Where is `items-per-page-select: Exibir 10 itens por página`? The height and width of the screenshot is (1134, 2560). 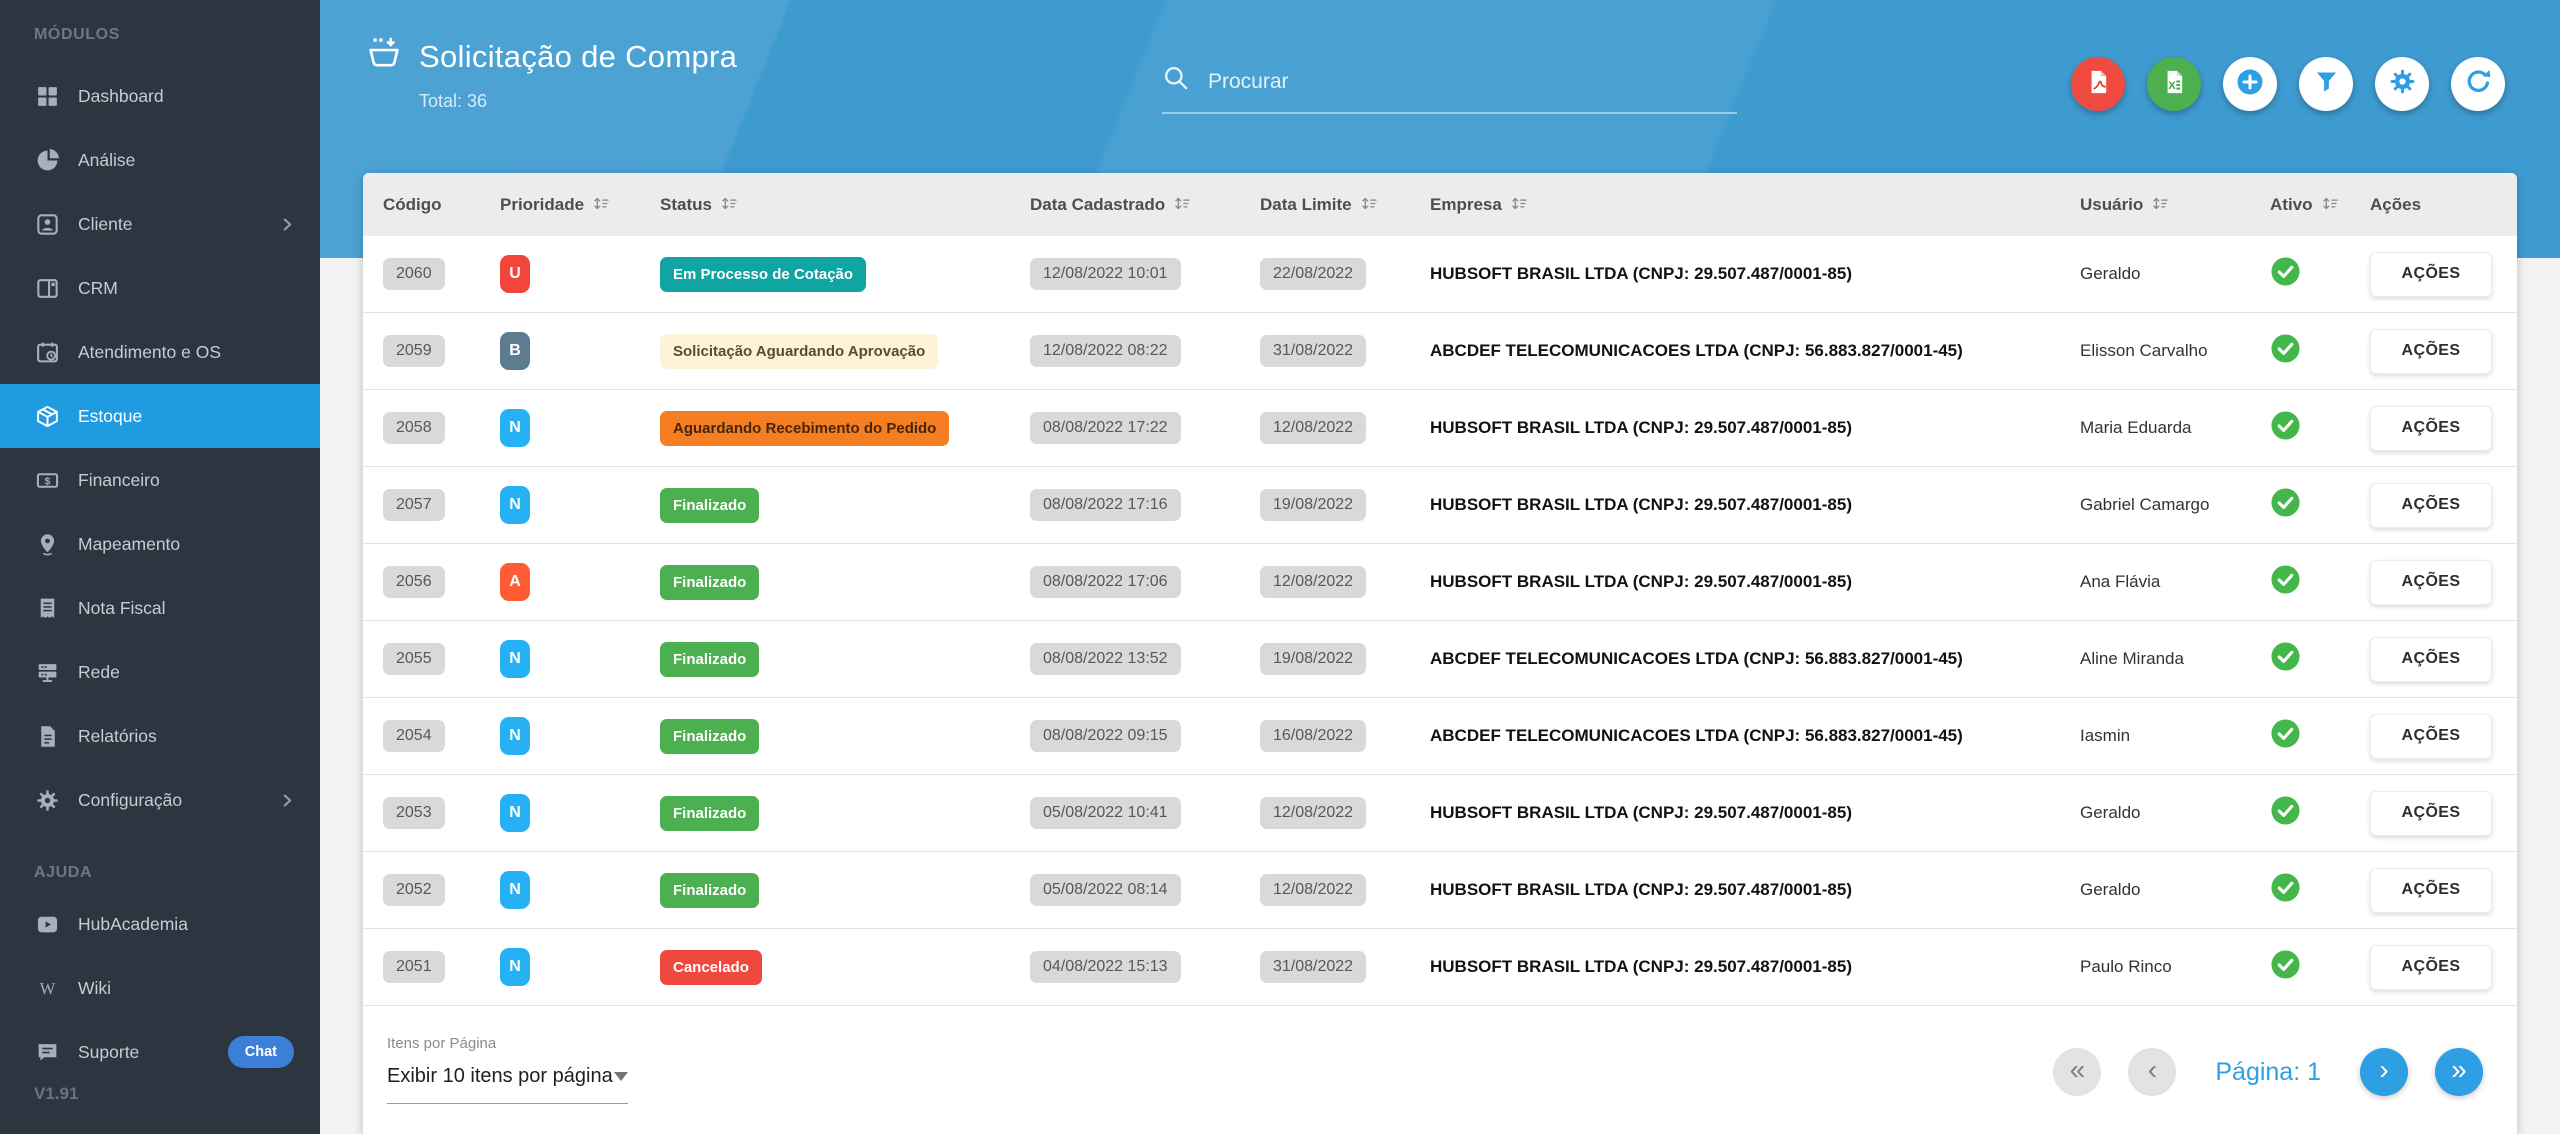 items-per-page-select: Exibir 10 itens por página is located at coordinates (507, 1084).